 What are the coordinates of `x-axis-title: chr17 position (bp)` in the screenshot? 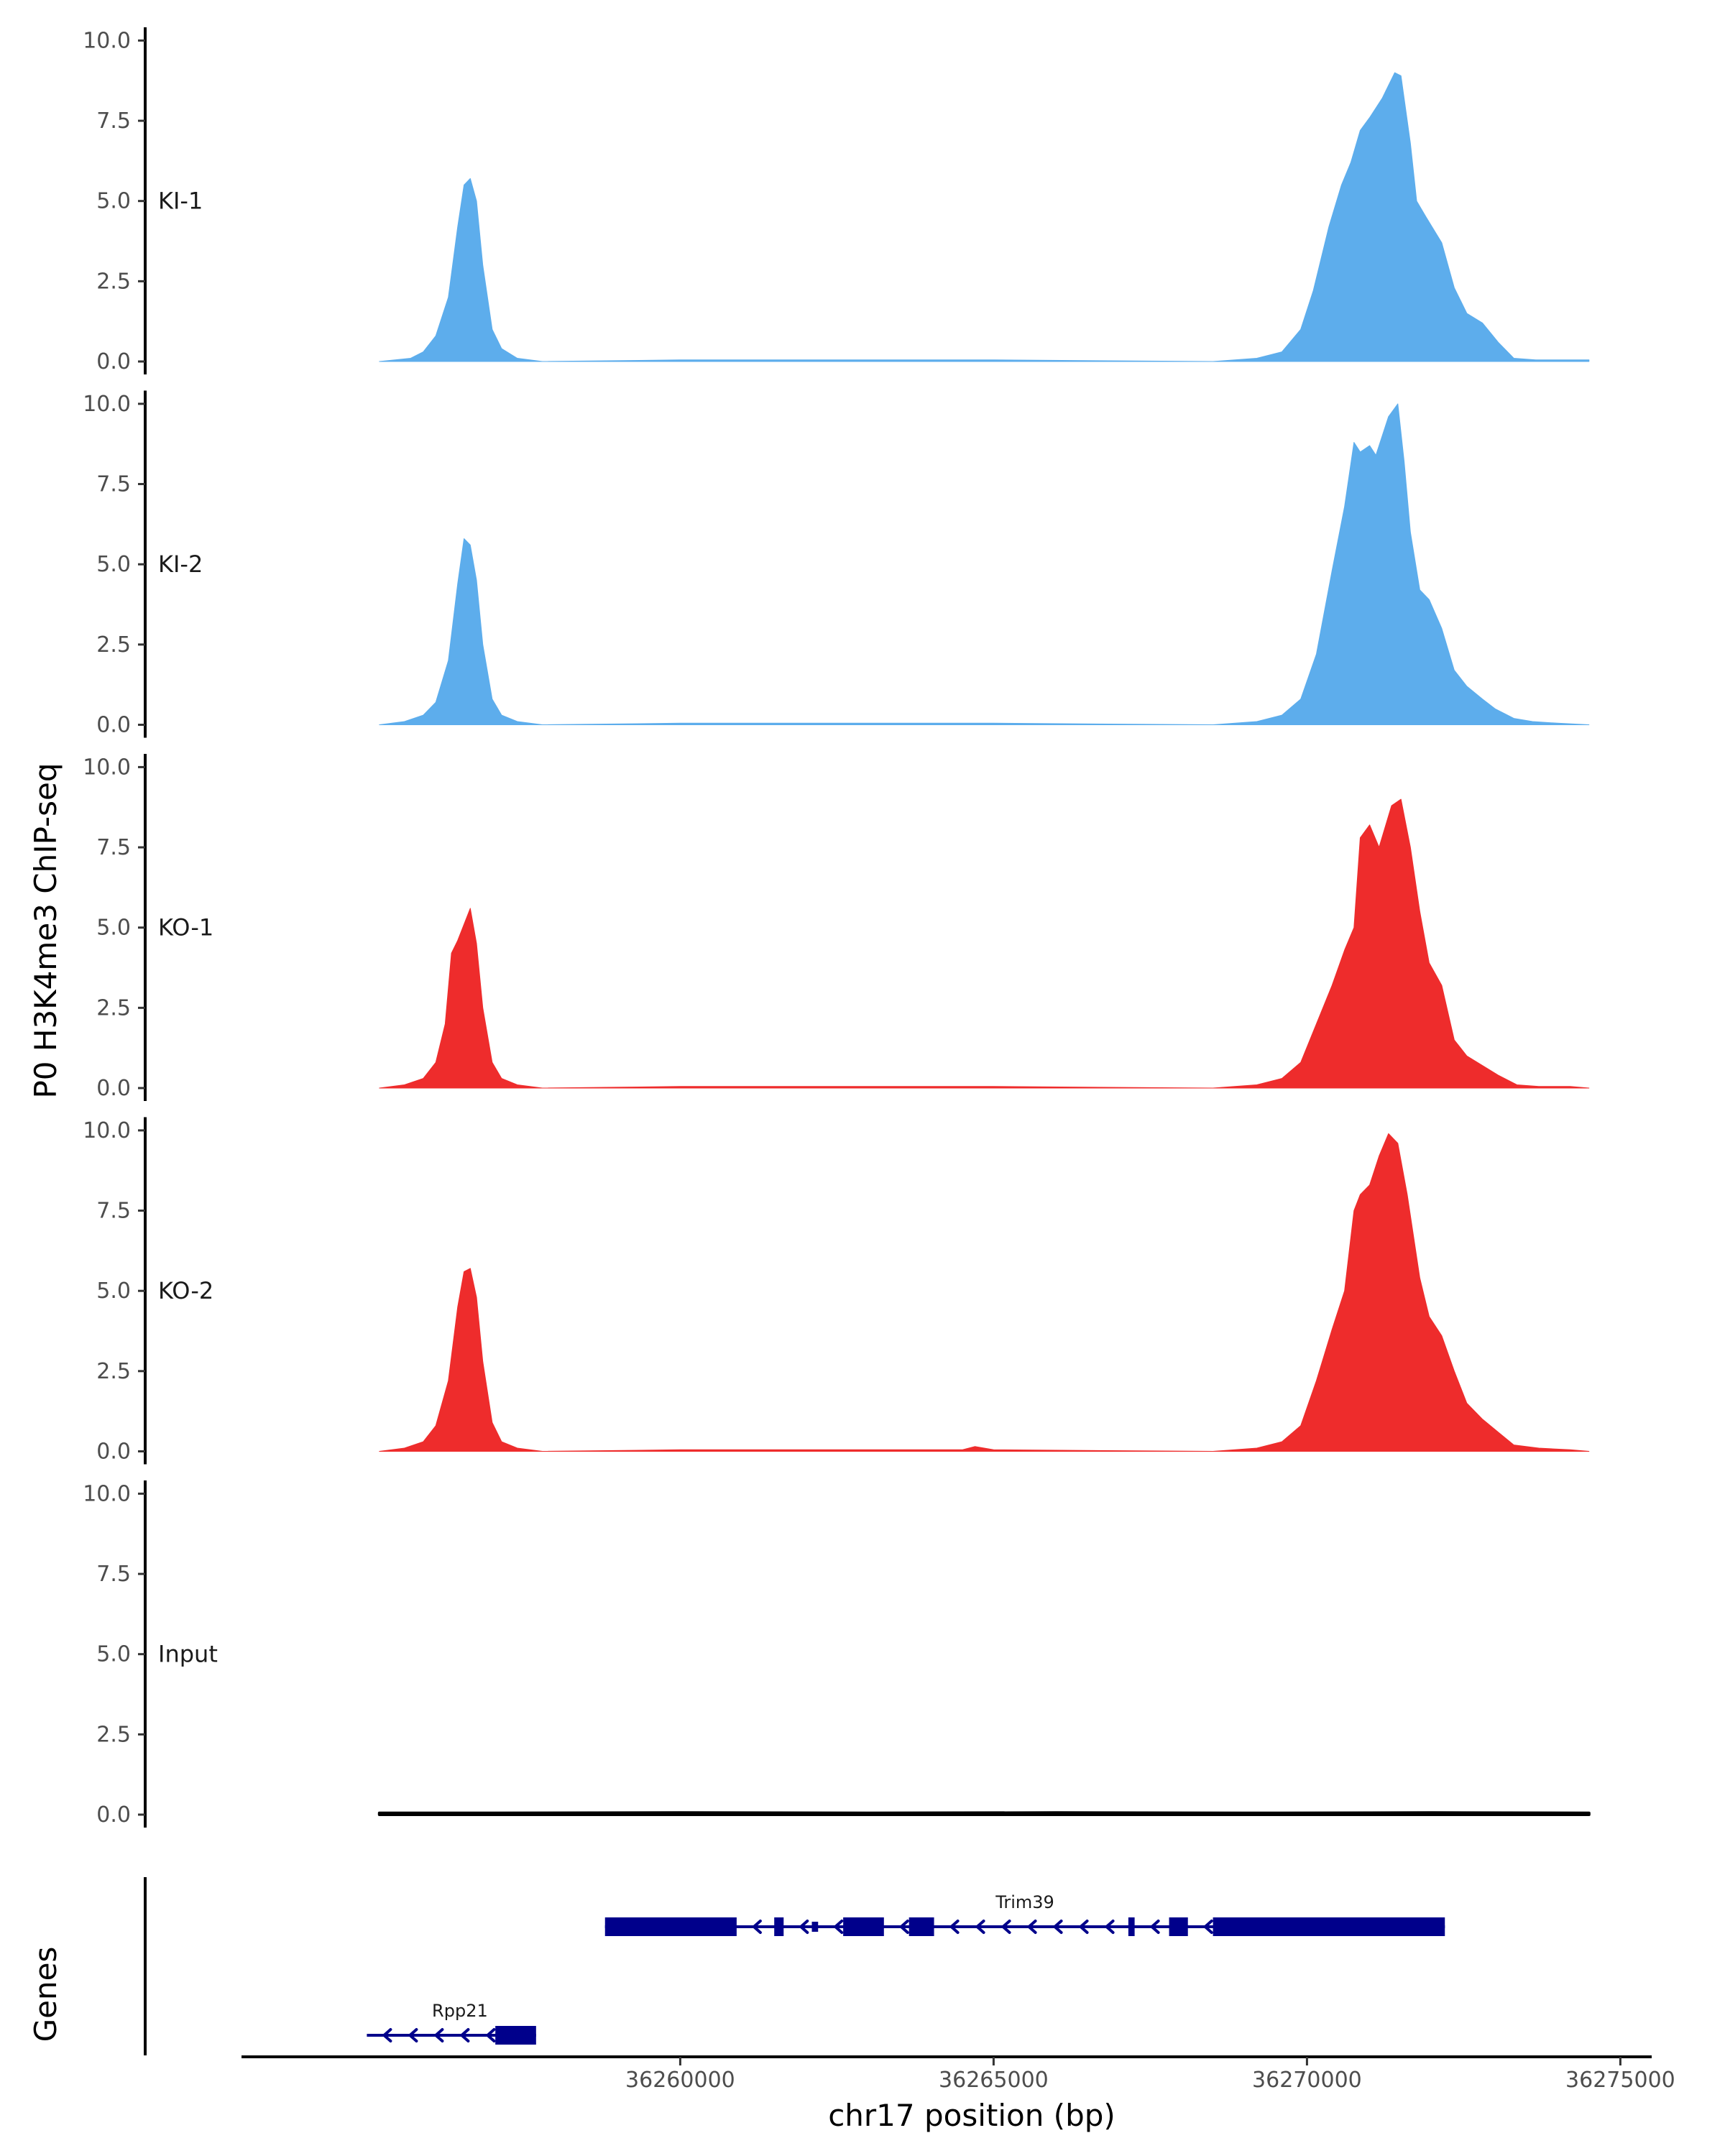 It's located at (972, 2115).